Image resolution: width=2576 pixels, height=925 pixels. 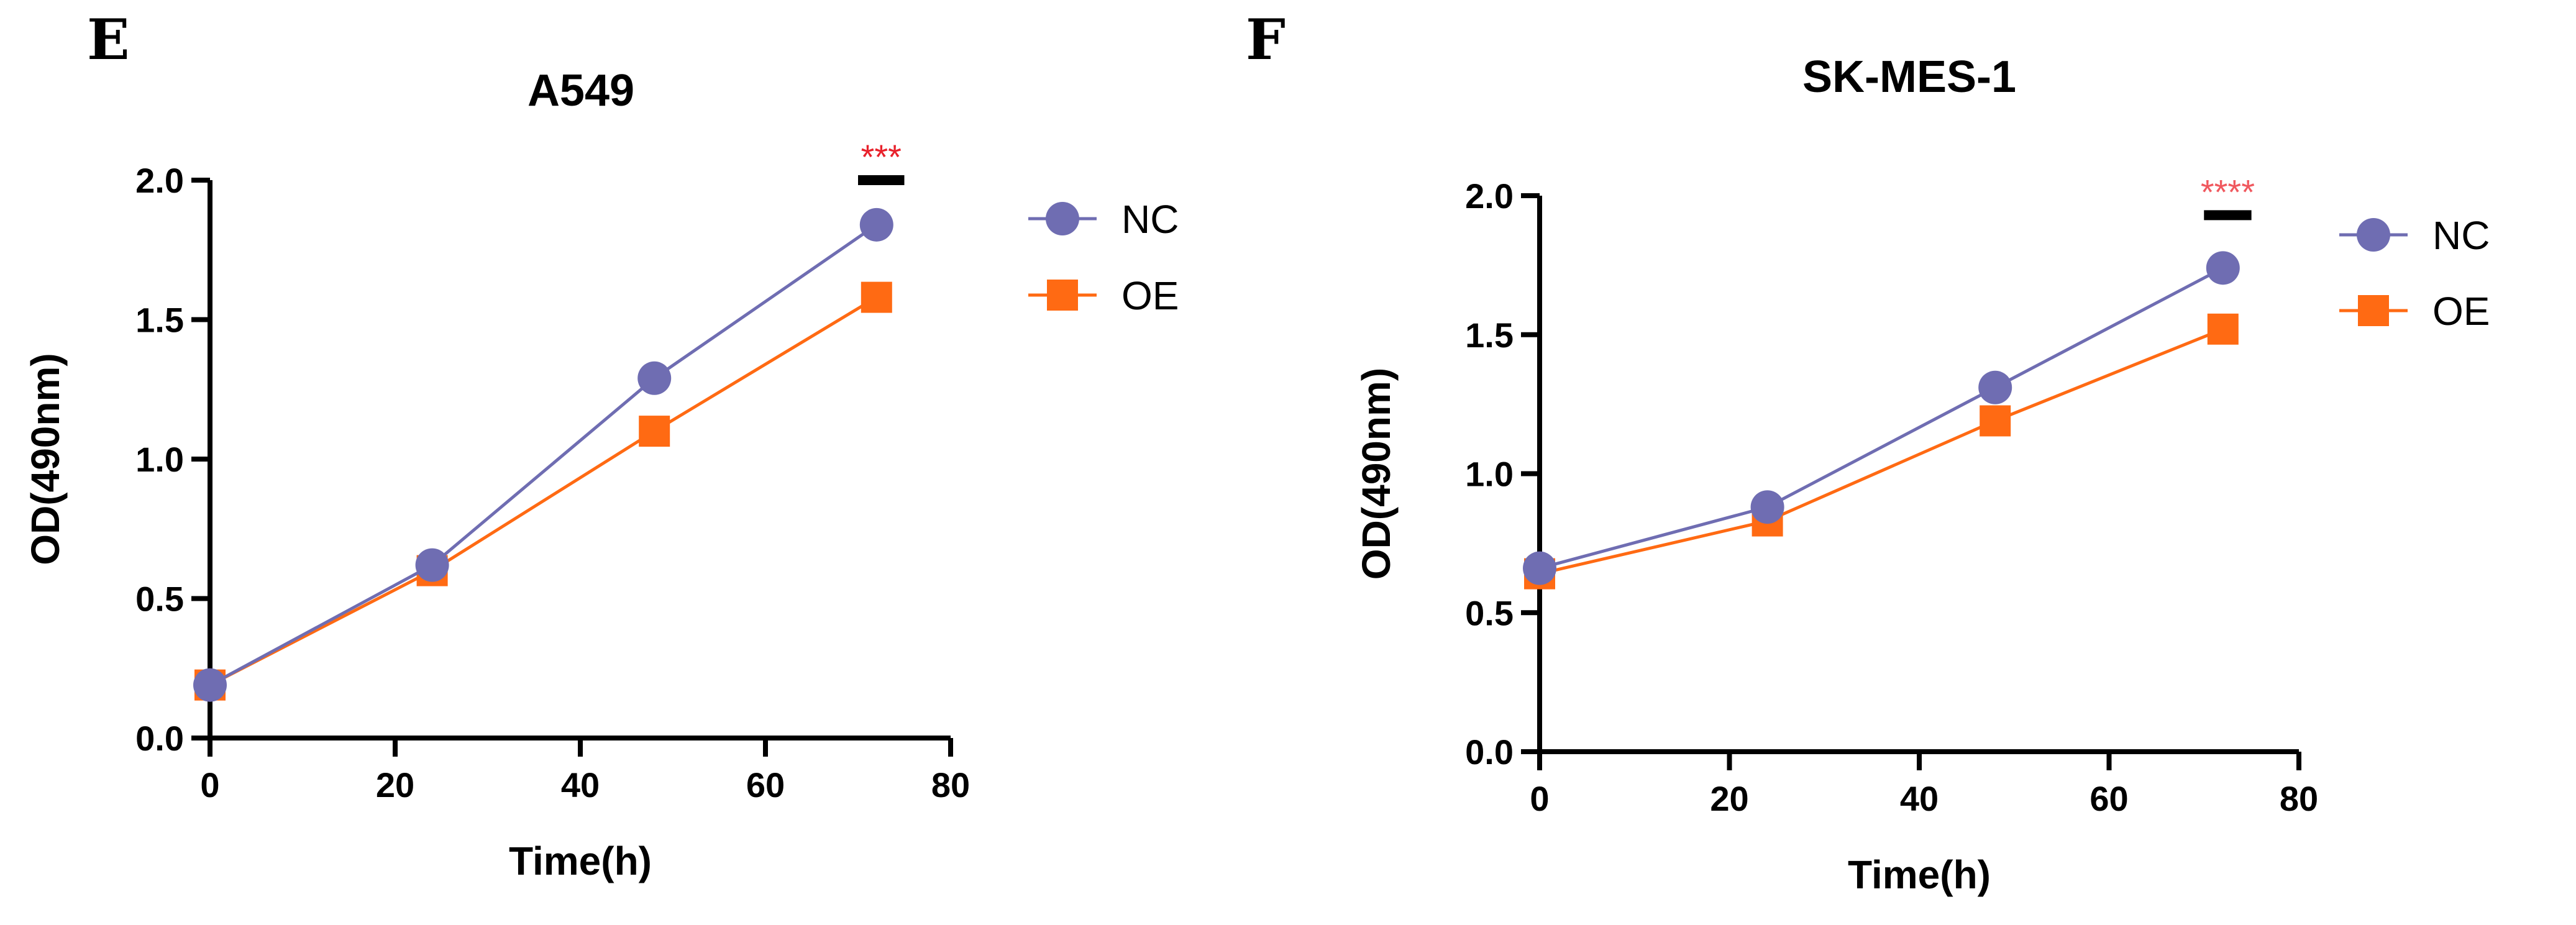 What do you see at coordinates (1266, 40) in the screenshot?
I see `panel-letter: F` at bounding box center [1266, 40].